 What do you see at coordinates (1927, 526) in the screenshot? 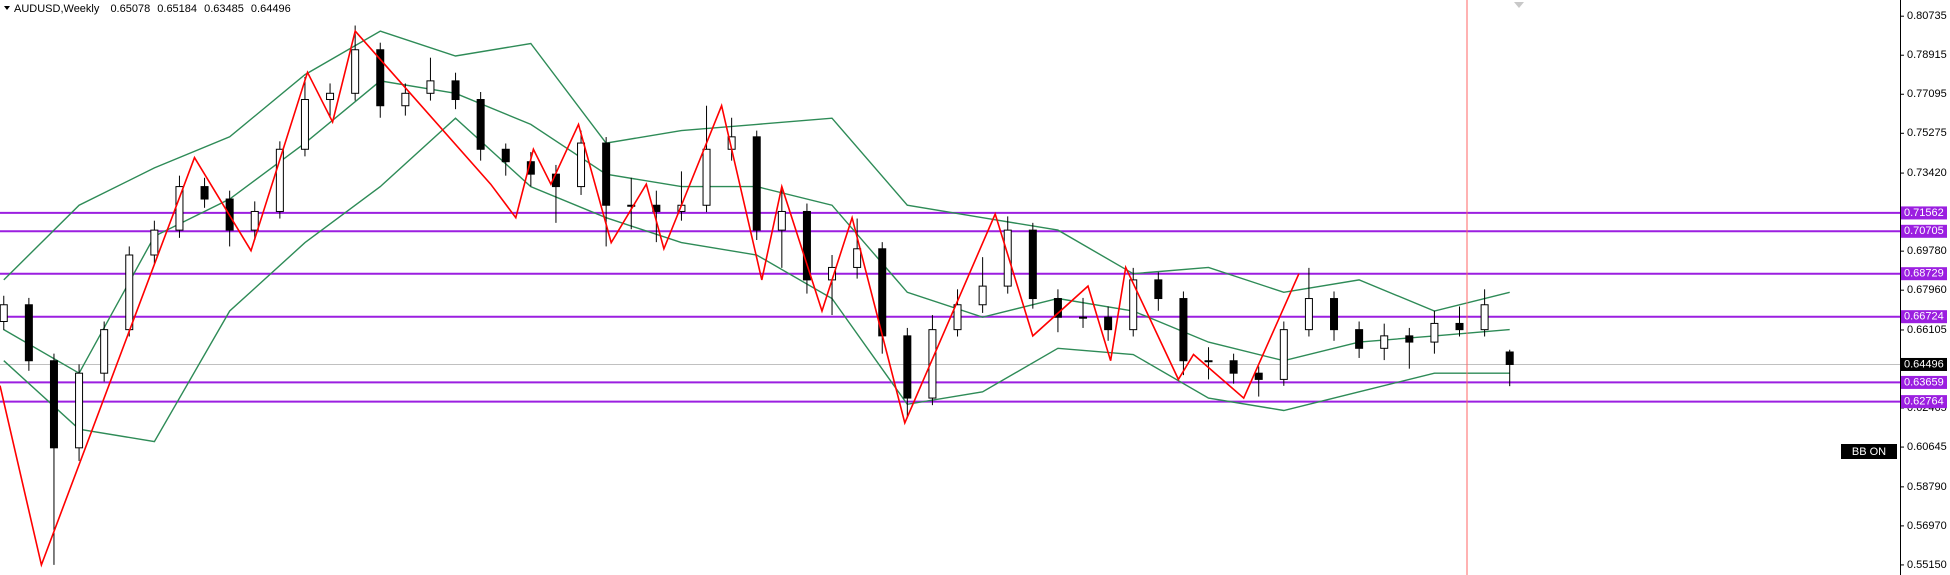
I see `y-tick-label: 0.56970` at bounding box center [1927, 526].